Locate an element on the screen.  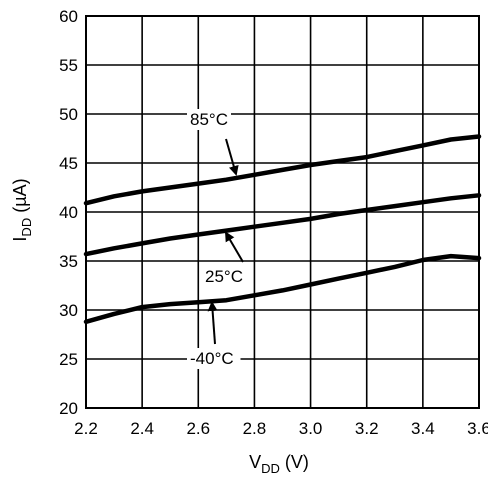
annotation-label: 25°C is located at coordinates (224, 276).